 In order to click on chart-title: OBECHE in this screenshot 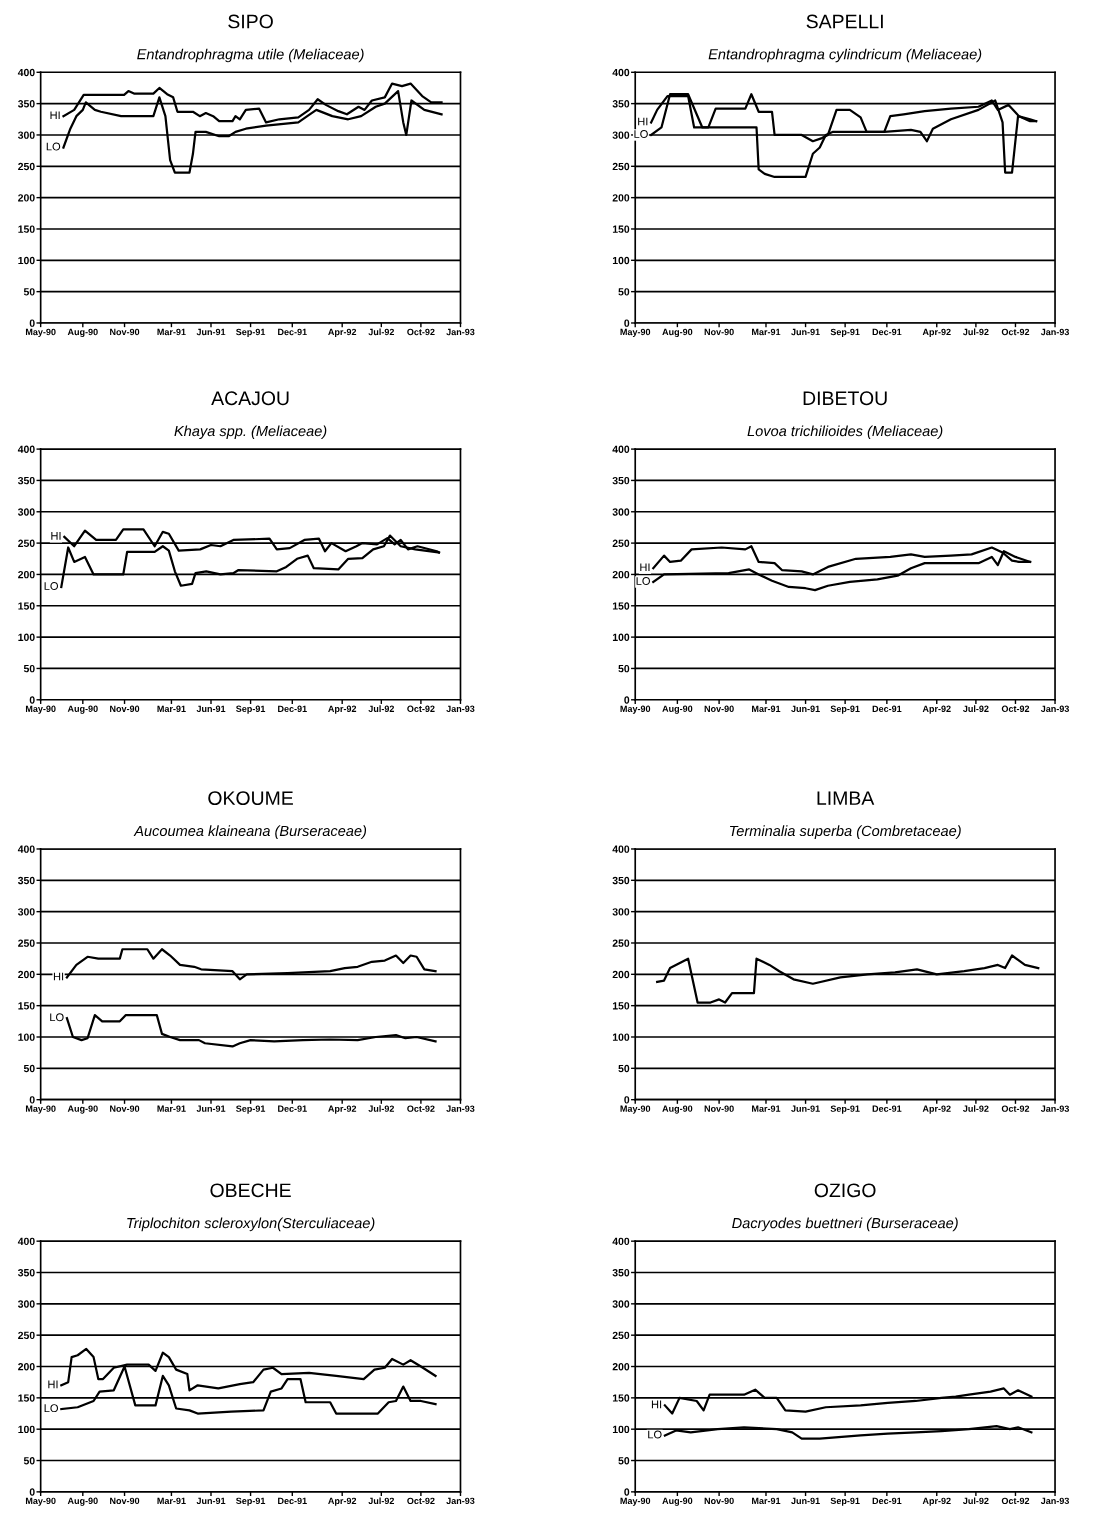, I will do `click(250, 1190)`.